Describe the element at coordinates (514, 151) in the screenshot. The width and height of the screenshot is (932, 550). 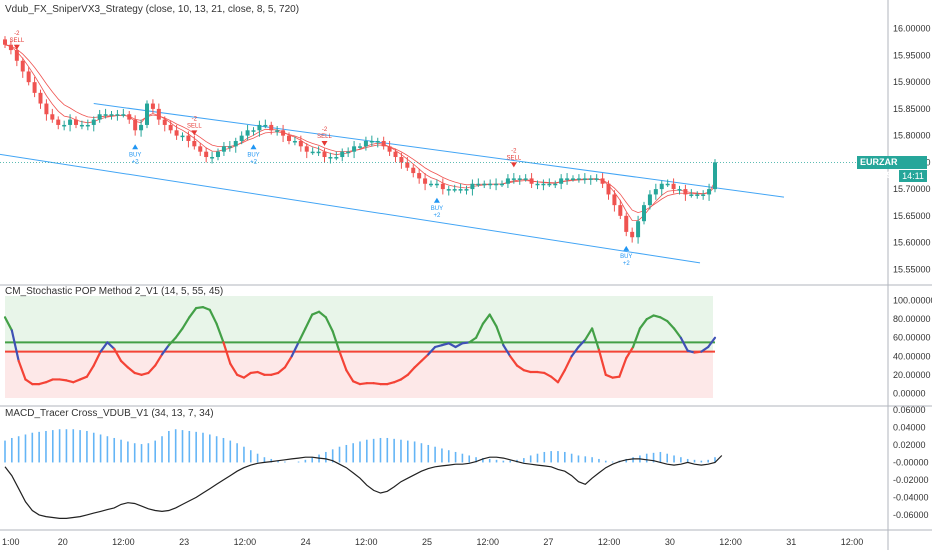
I see `sell-signal-value: -2` at that location.